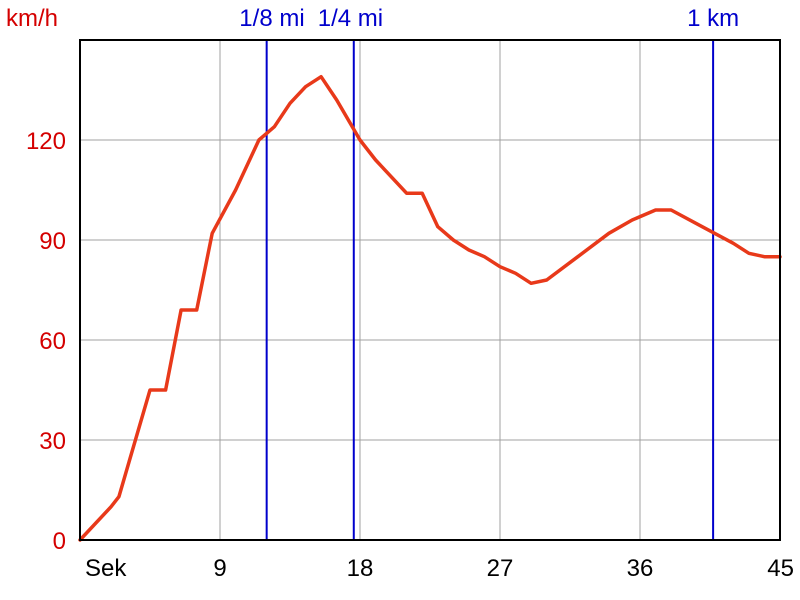  Describe the element at coordinates (52, 441) in the screenshot. I see `y-tick-label: 30` at that location.